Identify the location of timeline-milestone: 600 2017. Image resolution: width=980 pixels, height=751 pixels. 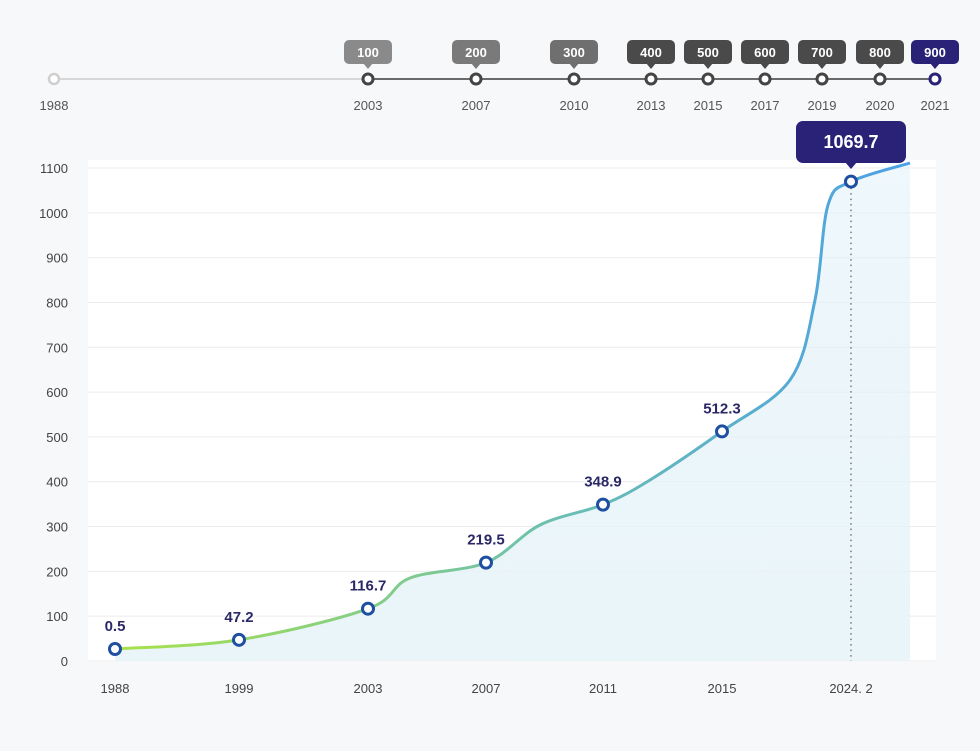
(765, 76).